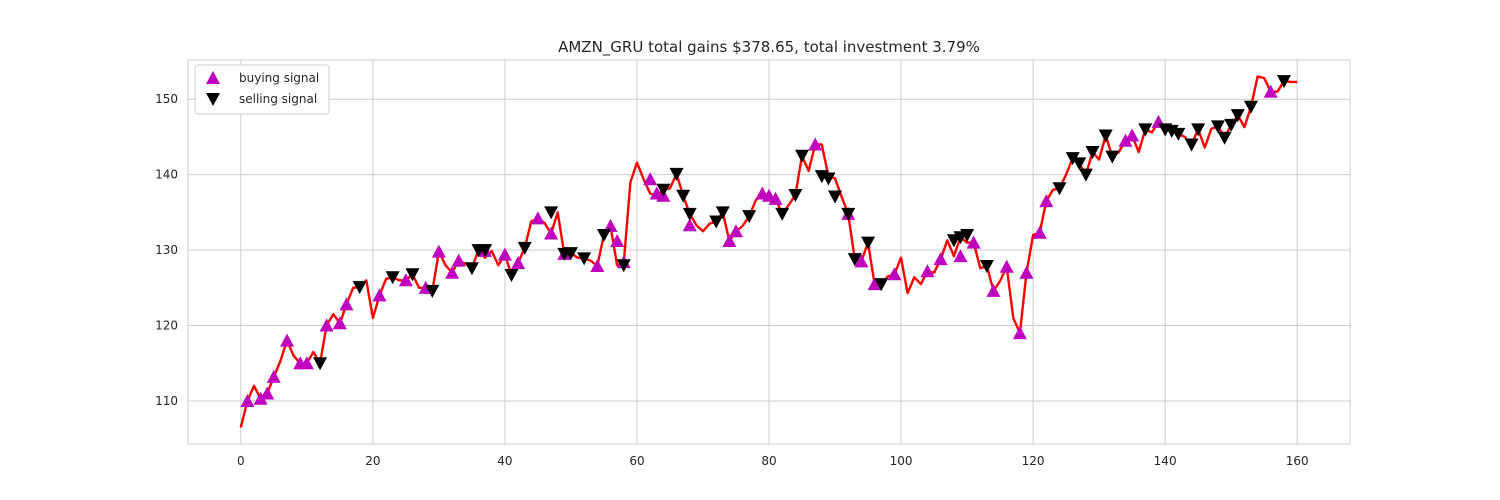 The width and height of the screenshot is (1500, 500). I want to click on x-tick-label: 100, so click(901, 461).